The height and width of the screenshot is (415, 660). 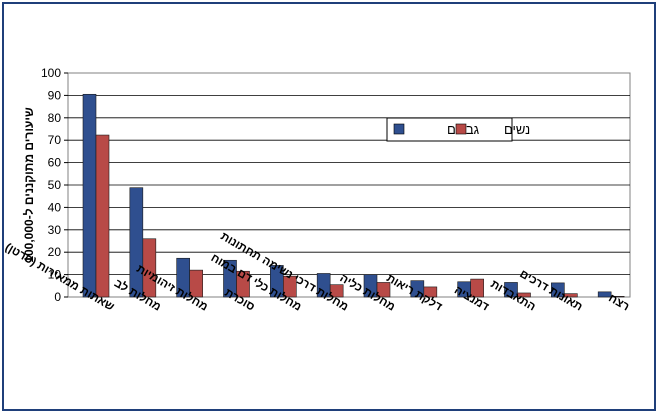 I want to click on y-tick-label: 90, so click(x=55, y=95).